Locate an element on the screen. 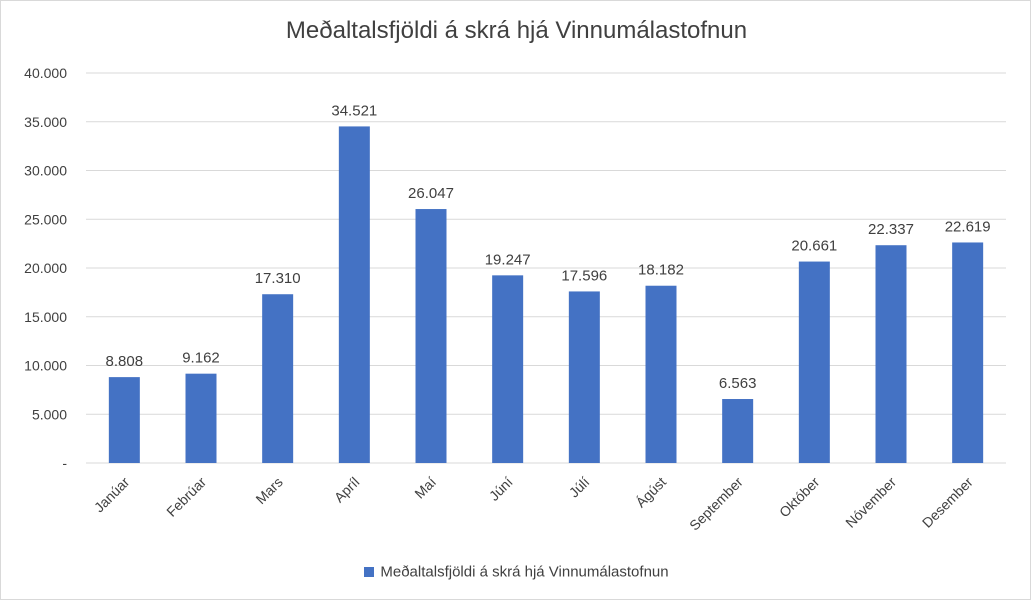  x-category-label: Febrúar is located at coordinates (186, 497).